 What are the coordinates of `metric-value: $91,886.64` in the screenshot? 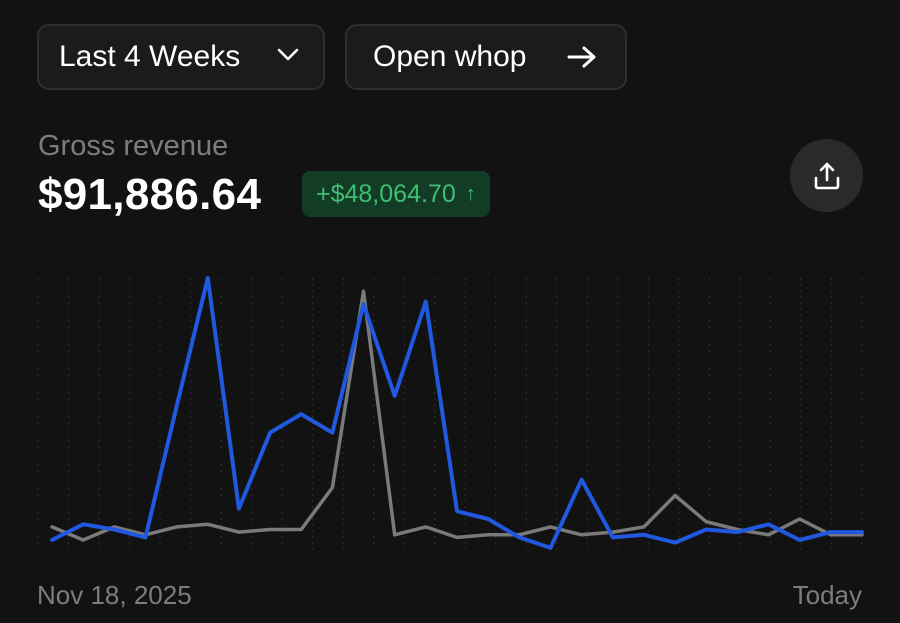 It's located at (150, 194).